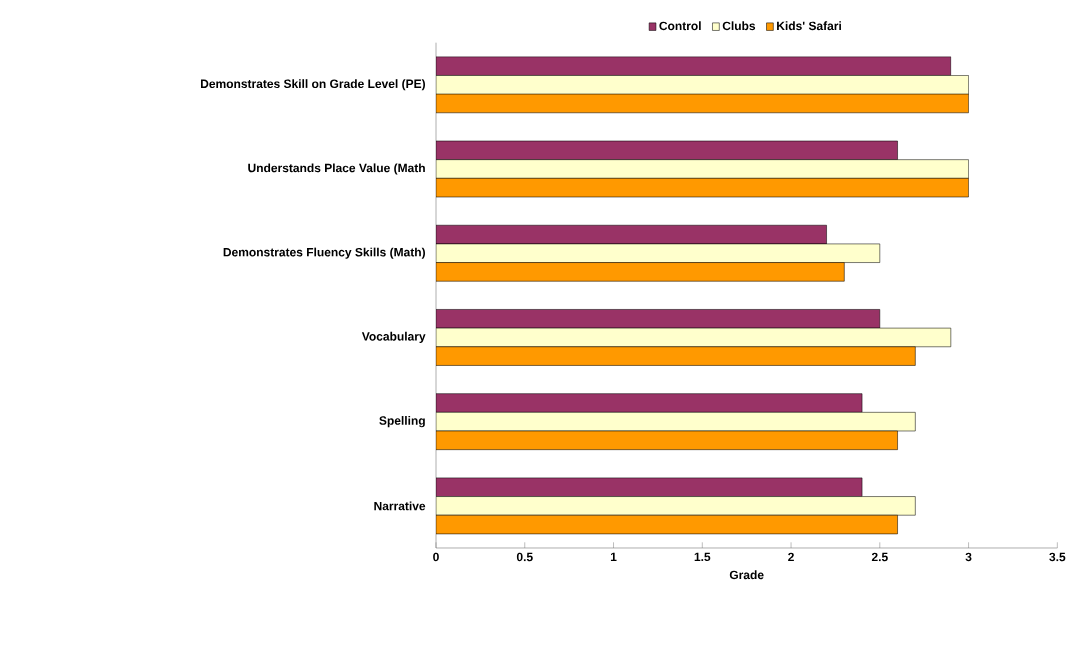  I want to click on x-tick-label: 2, so click(791, 557).